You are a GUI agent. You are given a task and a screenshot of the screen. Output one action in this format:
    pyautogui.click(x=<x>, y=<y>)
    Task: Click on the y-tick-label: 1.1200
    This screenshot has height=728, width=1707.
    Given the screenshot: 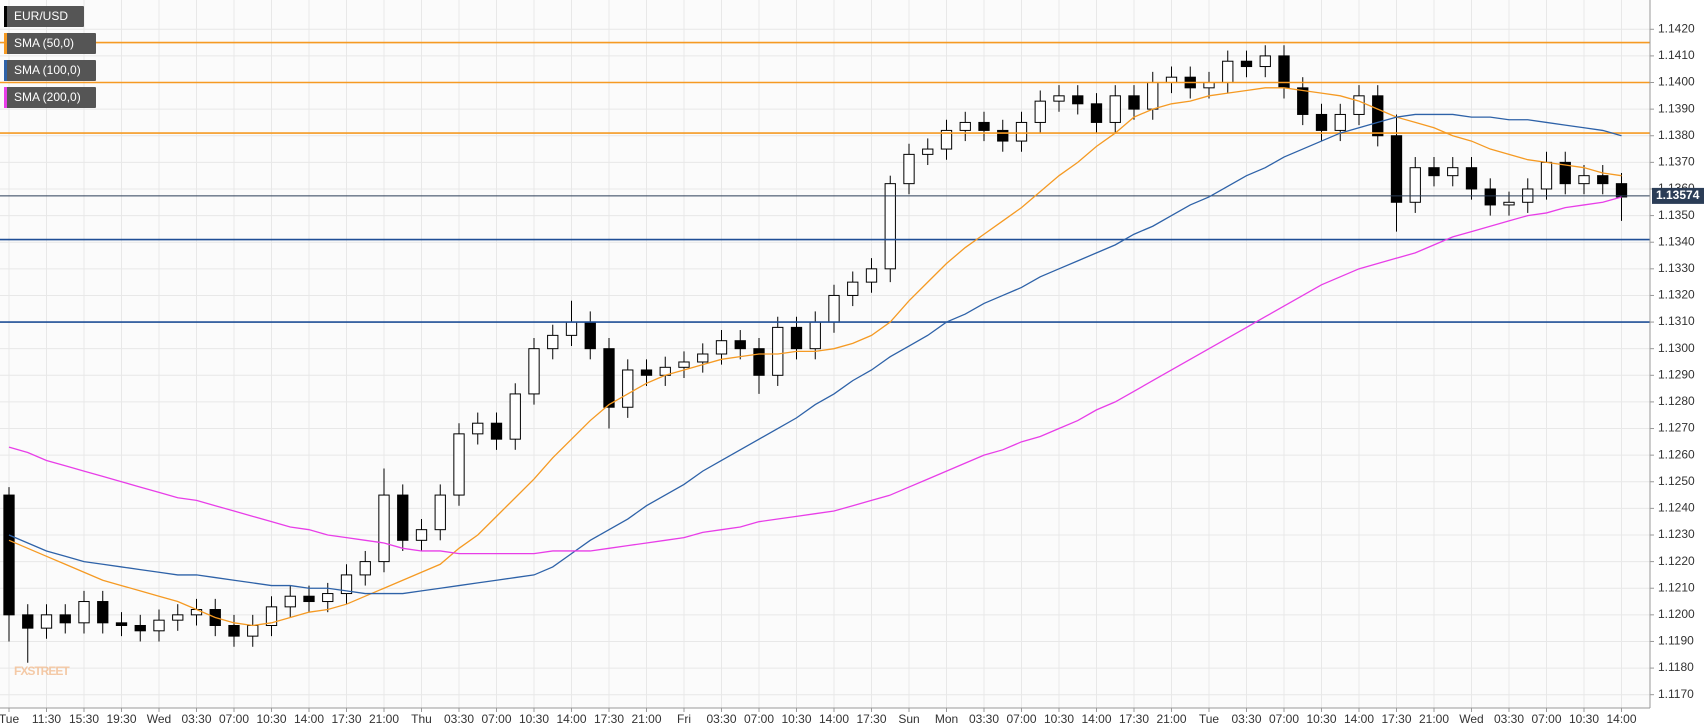 What is the action you would take?
    pyautogui.click(x=1676, y=614)
    